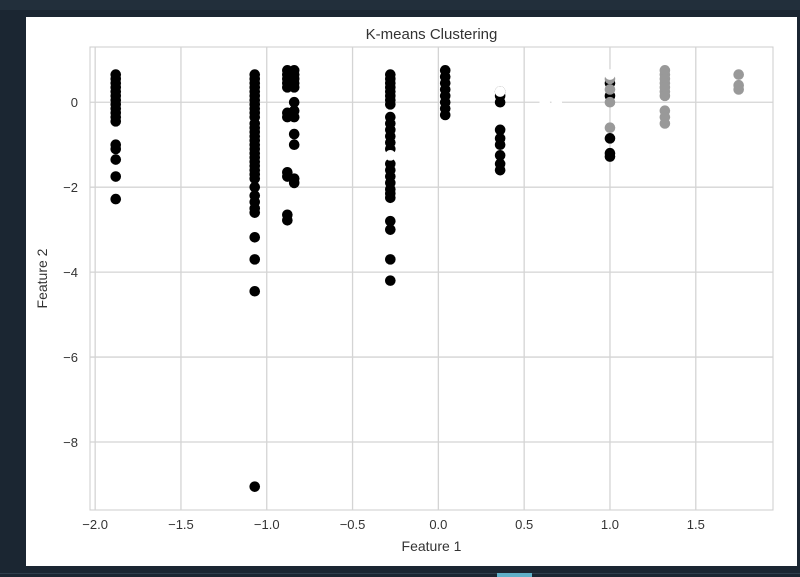  What do you see at coordinates (610, 524) in the screenshot?
I see `x-tick-label: 1.0` at bounding box center [610, 524].